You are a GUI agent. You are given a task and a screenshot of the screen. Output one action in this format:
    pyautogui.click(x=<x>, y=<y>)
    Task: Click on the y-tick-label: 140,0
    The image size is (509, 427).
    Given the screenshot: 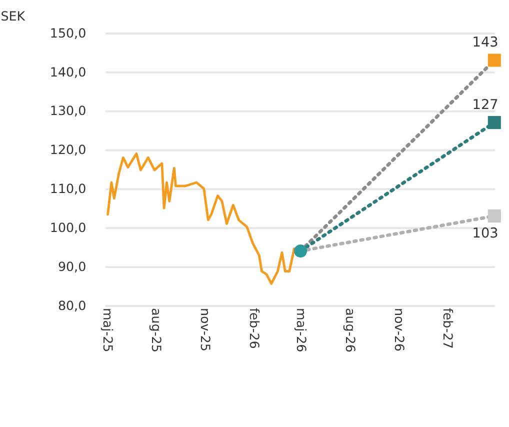 What is the action you would take?
    pyautogui.click(x=68, y=72)
    